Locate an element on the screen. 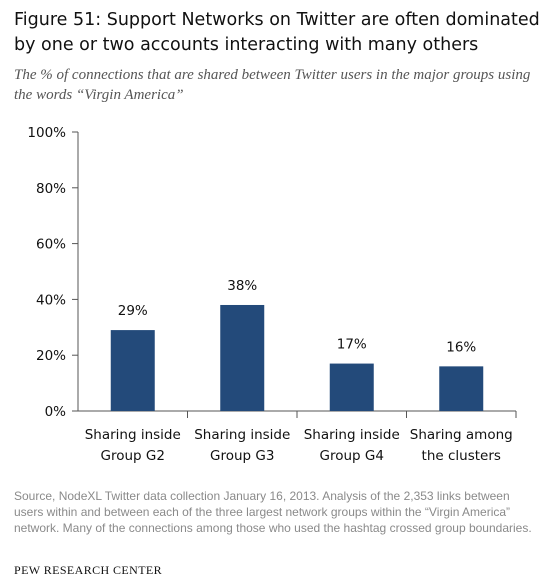  y-tick-label: 20% is located at coordinates (51, 356).